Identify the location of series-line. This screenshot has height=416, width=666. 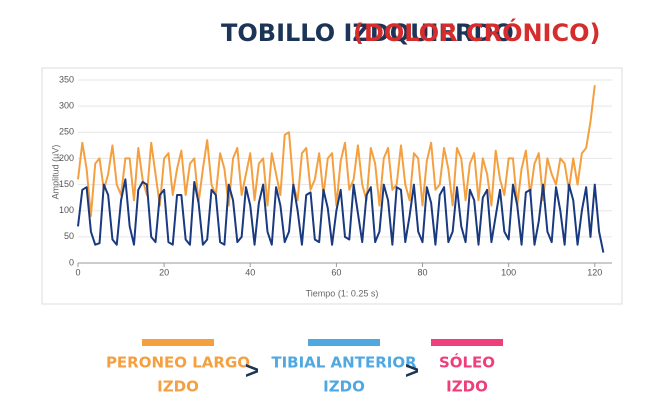
(341, 215).